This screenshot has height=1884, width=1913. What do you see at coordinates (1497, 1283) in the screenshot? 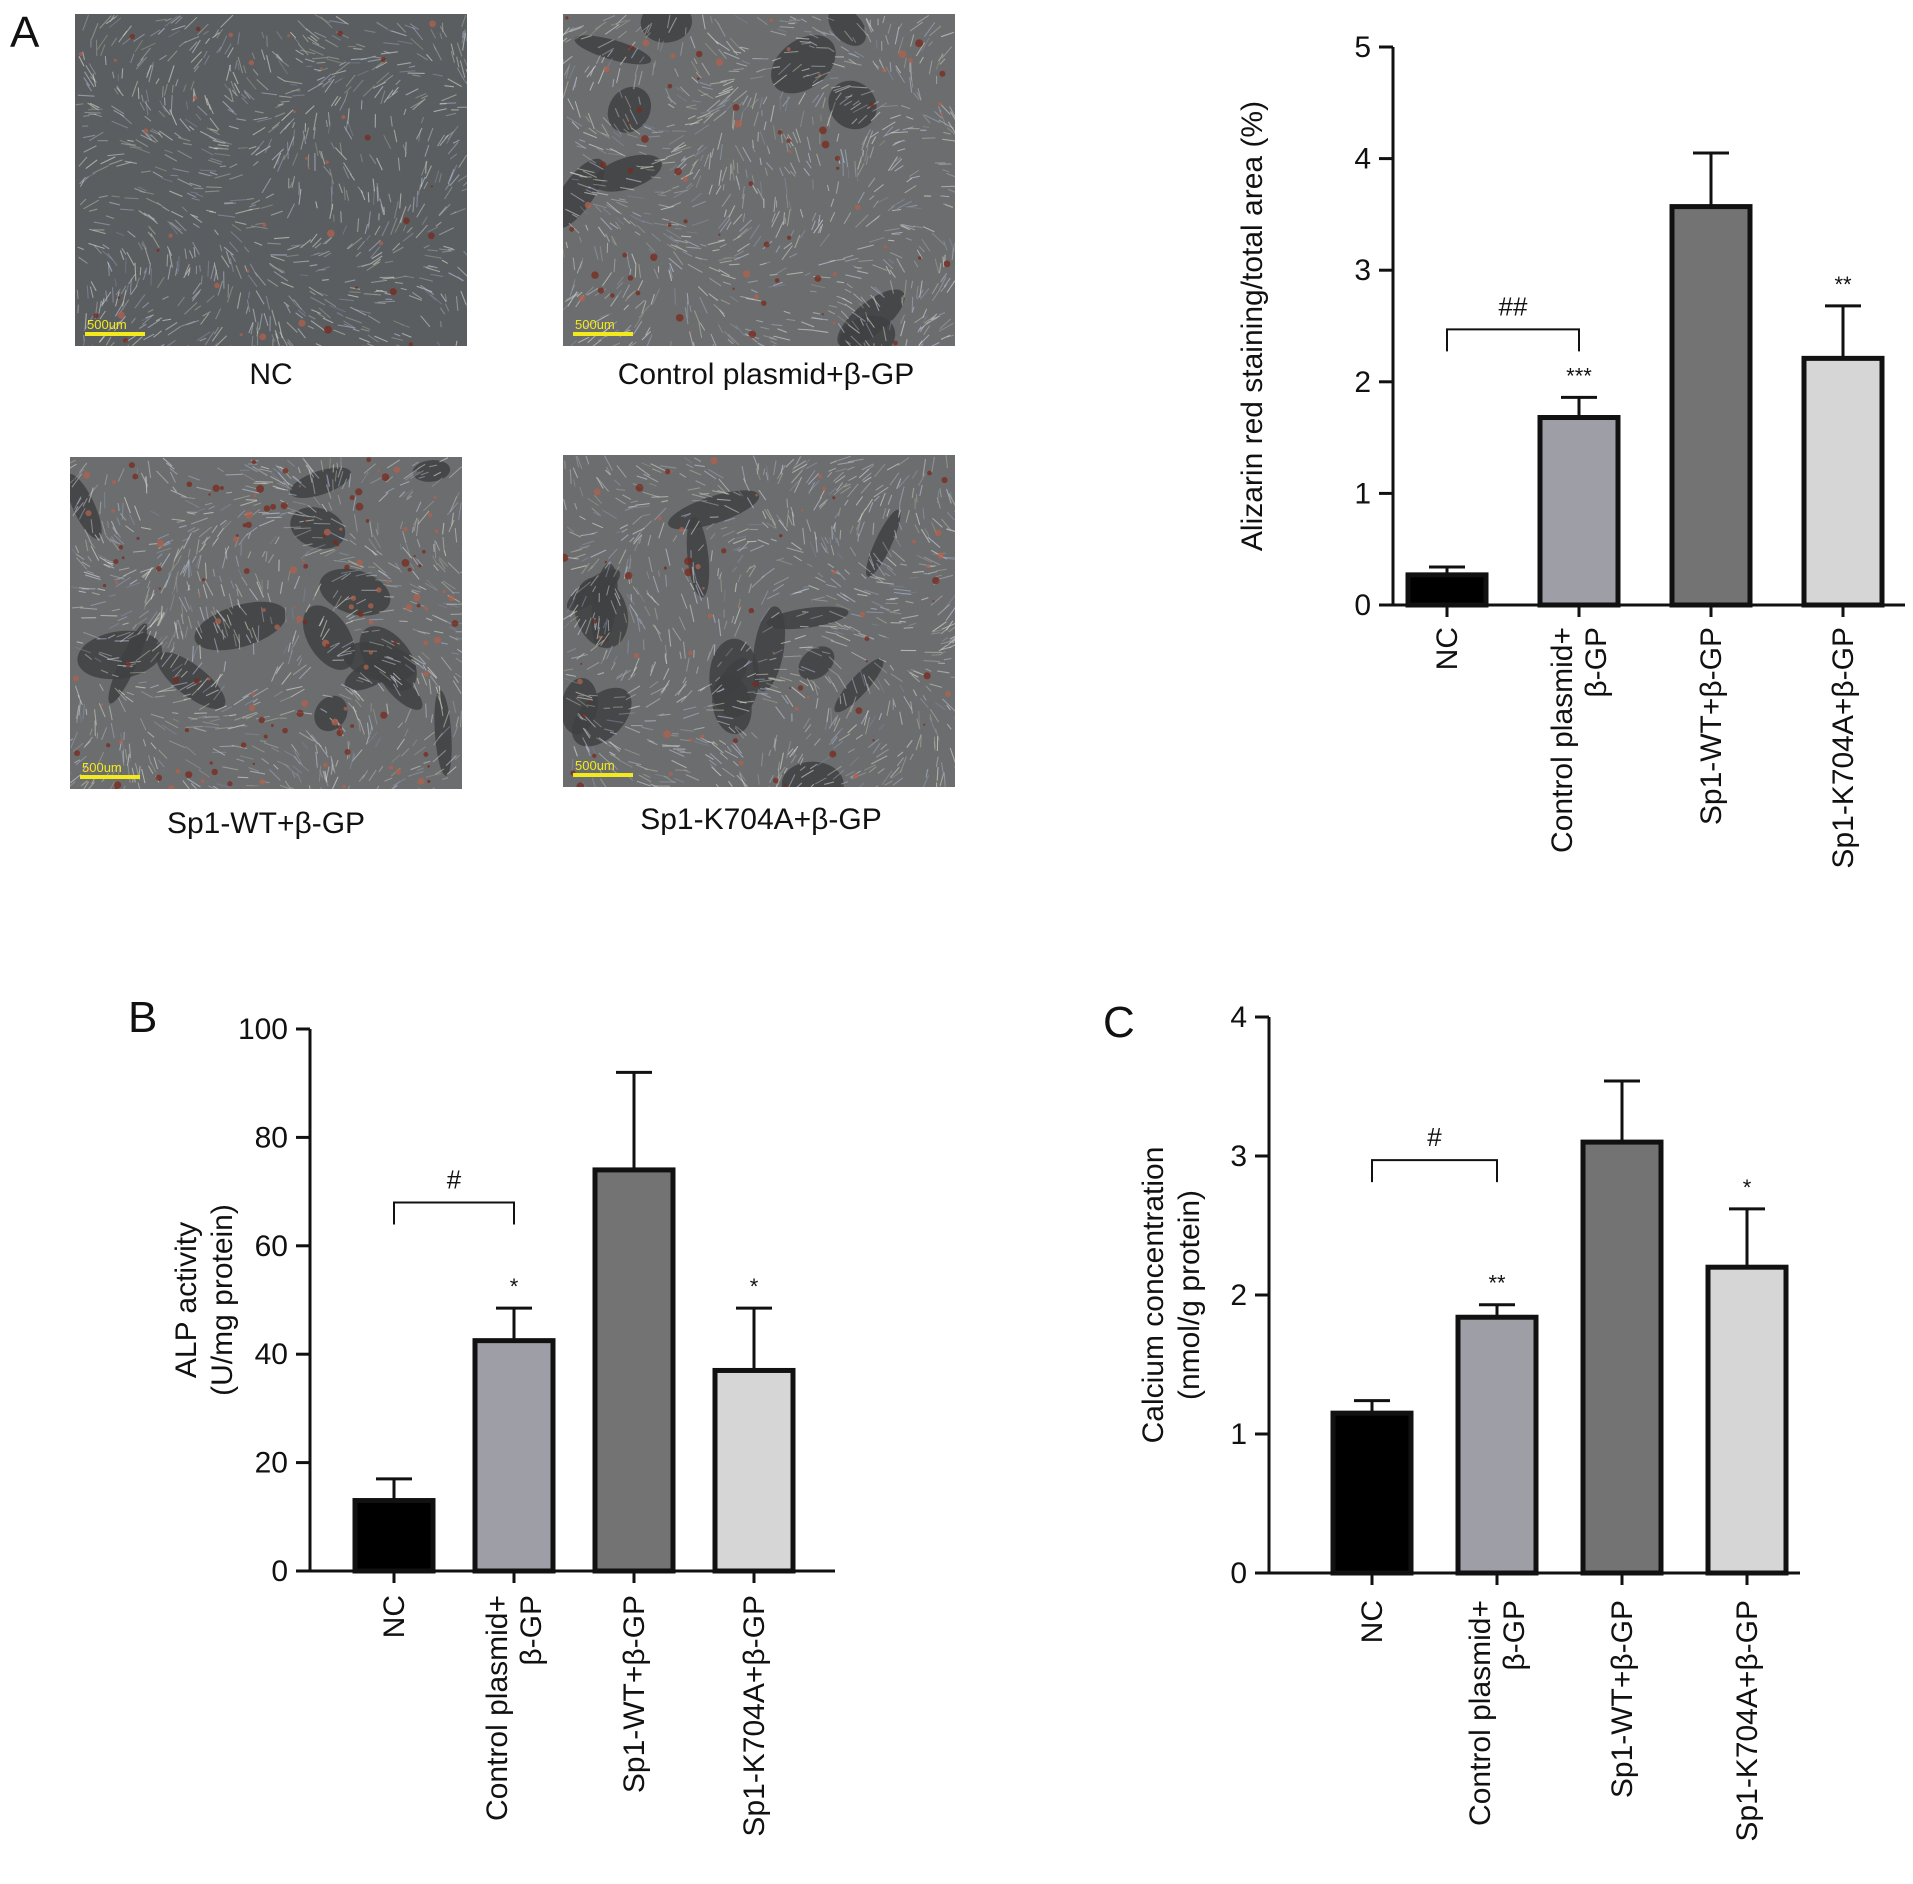
I see `significance-stars: **` at bounding box center [1497, 1283].